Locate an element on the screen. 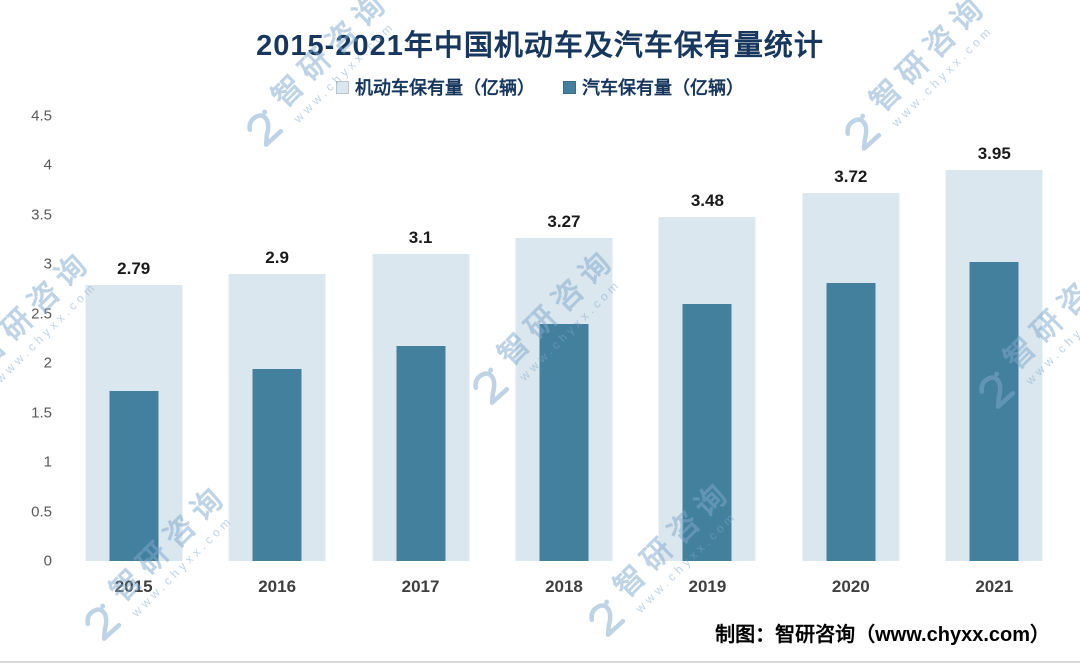  bar-group-2021: 3.95 2021 is located at coordinates (994, 356).